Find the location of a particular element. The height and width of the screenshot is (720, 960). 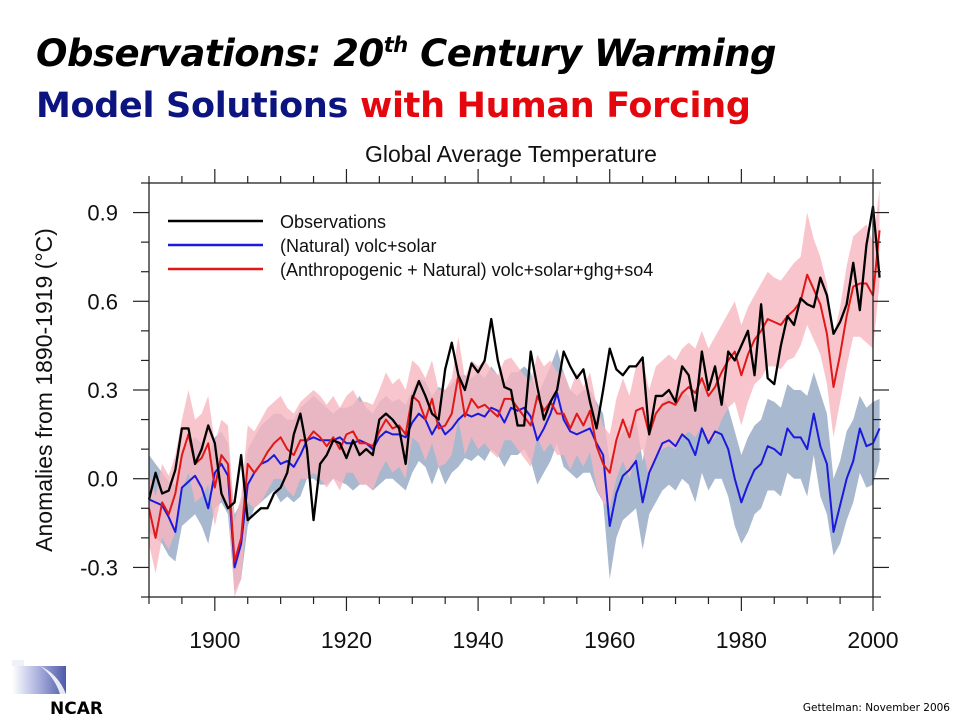

legend-natural: (Natural) volc+solar is located at coordinates (302, 246).